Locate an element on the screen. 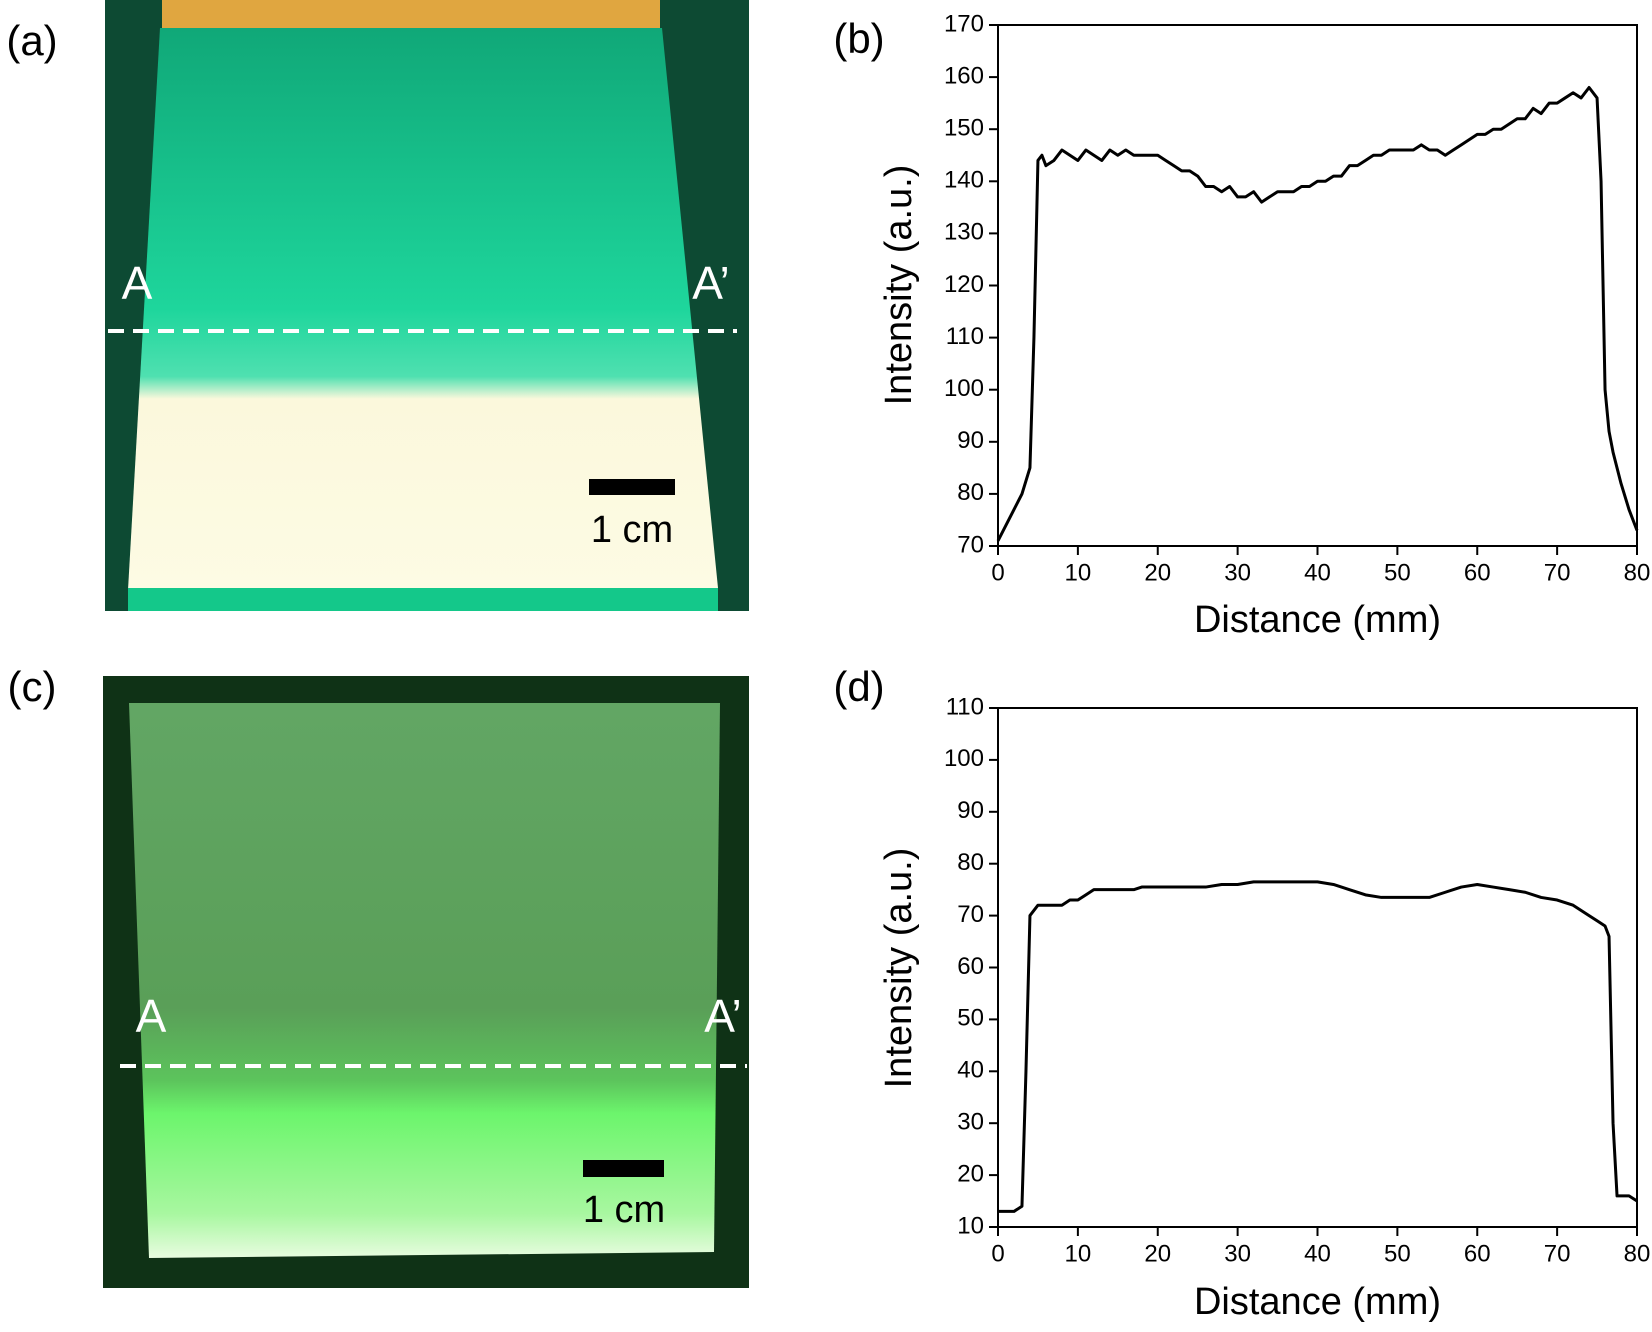 This screenshot has width=1652, height=1332. panel-label: (b) is located at coordinates (858, 38).